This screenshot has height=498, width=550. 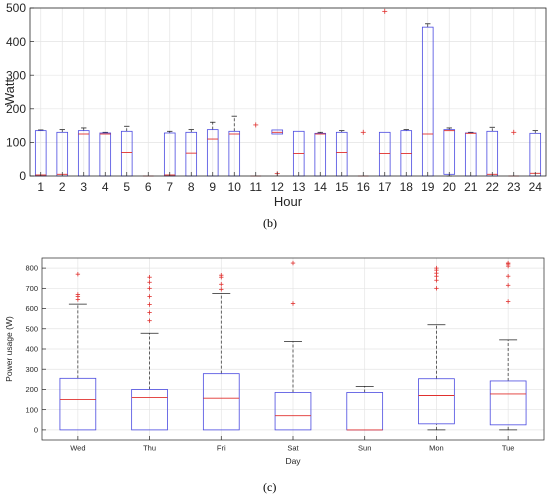 What do you see at coordinates (436, 348) in the screenshot?
I see `box-Mon` at bounding box center [436, 348].